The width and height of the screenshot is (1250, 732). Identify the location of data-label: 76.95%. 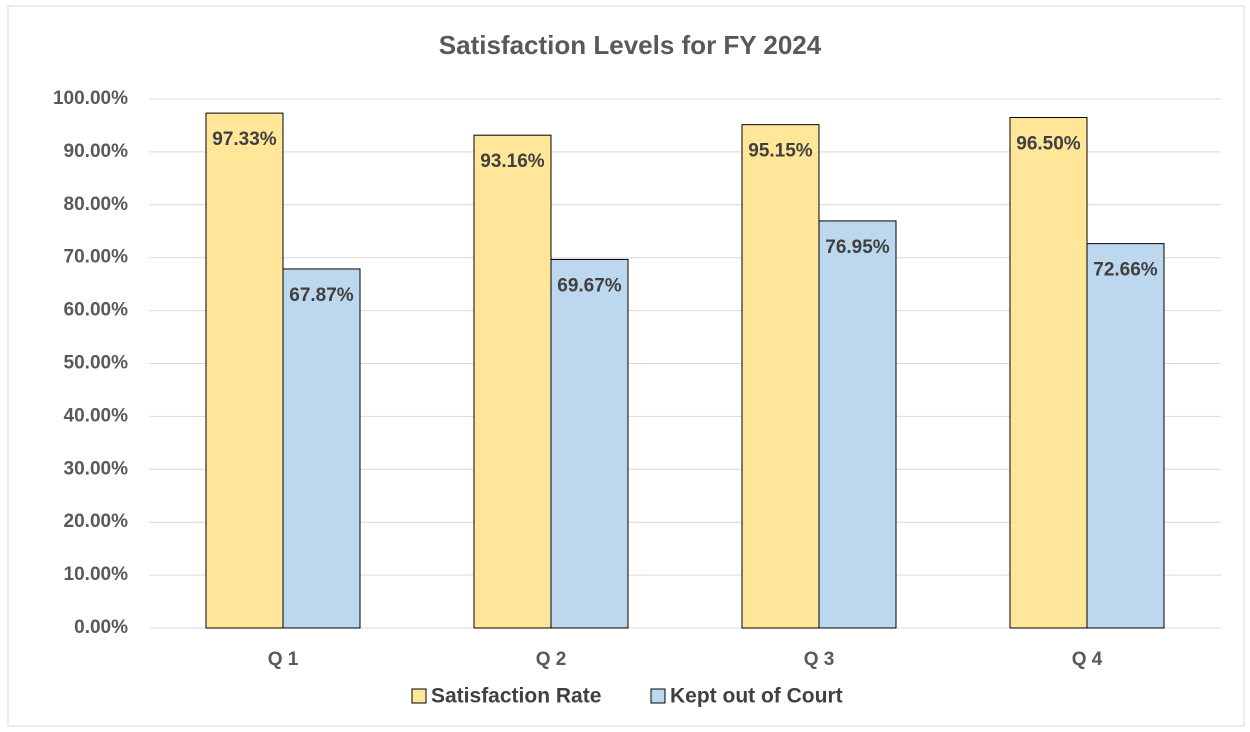
(857, 247).